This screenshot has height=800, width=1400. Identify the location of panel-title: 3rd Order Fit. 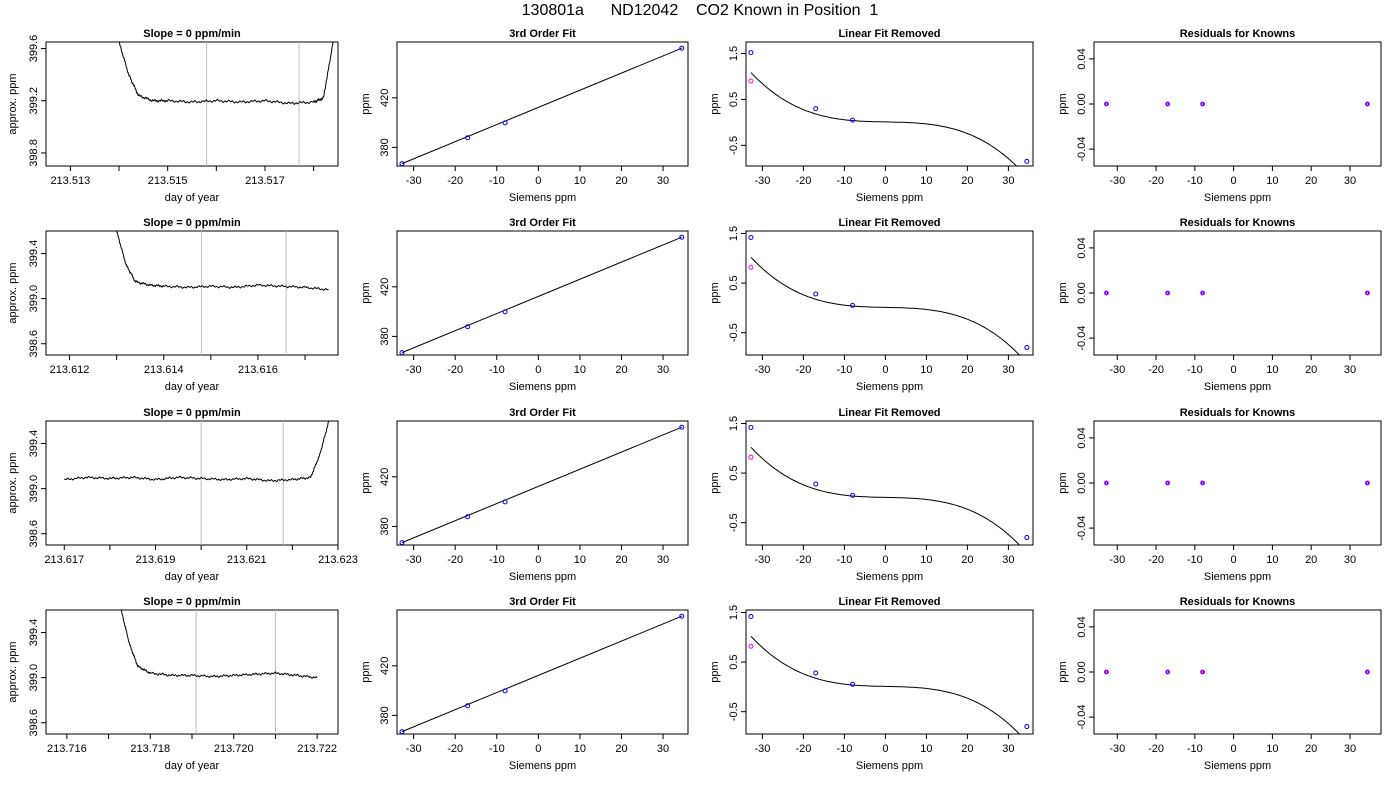
(542, 413).